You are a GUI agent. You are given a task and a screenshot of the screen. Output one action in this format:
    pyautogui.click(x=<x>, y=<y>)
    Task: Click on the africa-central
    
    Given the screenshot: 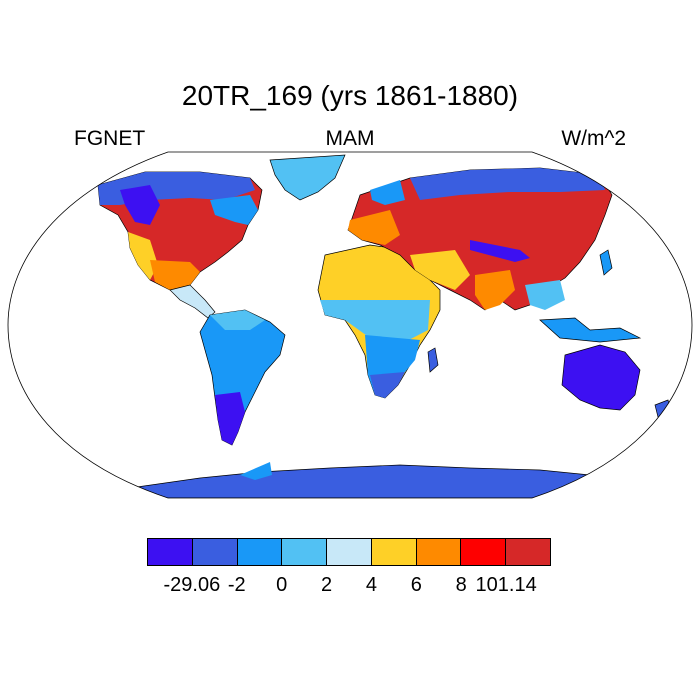 What is the action you would take?
    pyautogui.click(x=375, y=321)
    